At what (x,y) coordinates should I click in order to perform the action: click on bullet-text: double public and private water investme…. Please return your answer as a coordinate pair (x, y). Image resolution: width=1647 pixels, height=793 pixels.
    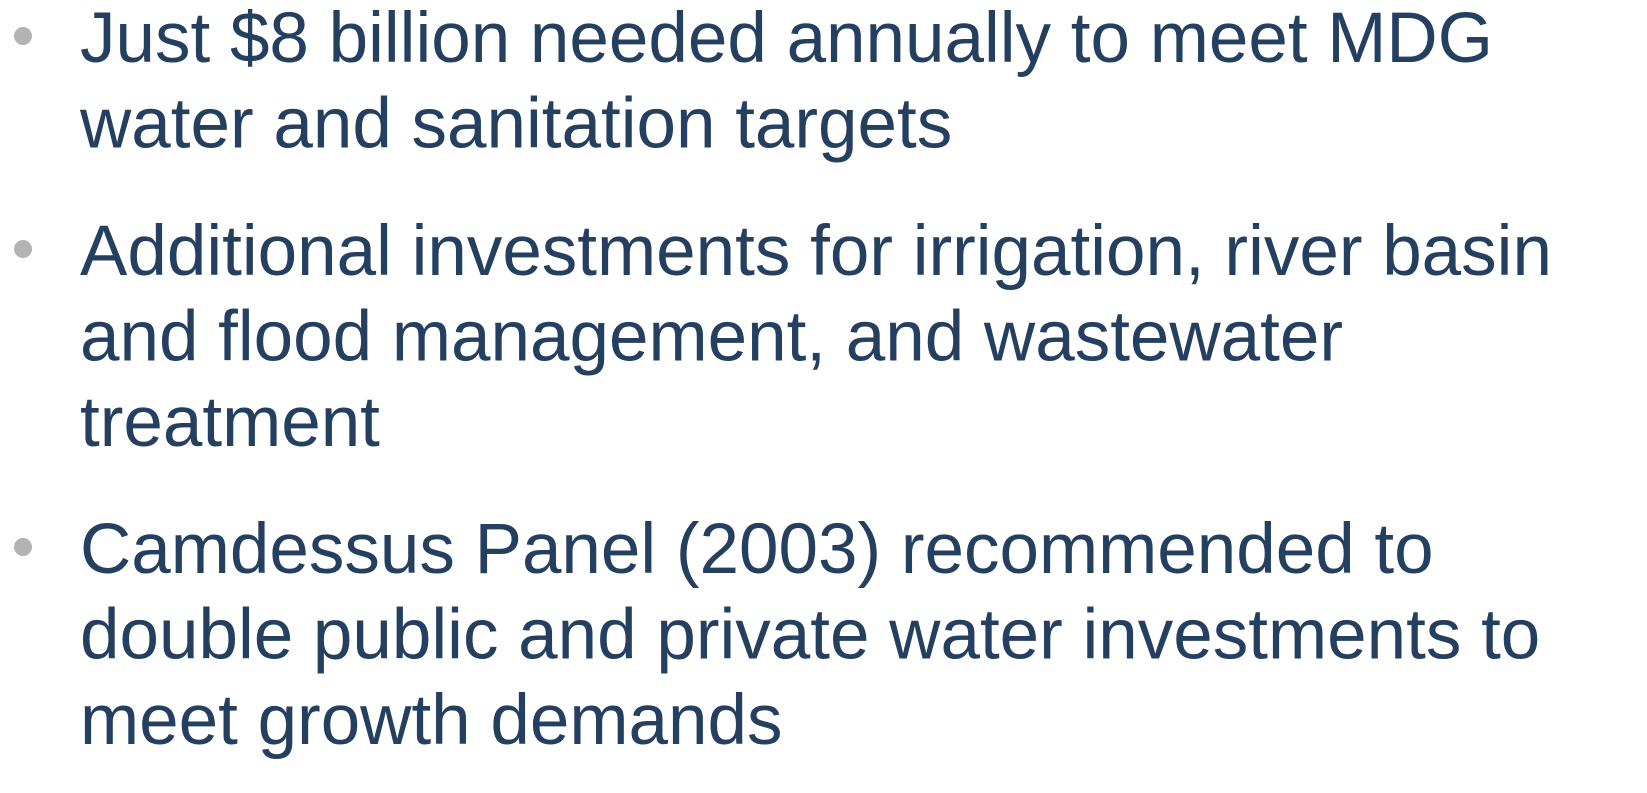
    Looking at the image, I should click on (810, 635).